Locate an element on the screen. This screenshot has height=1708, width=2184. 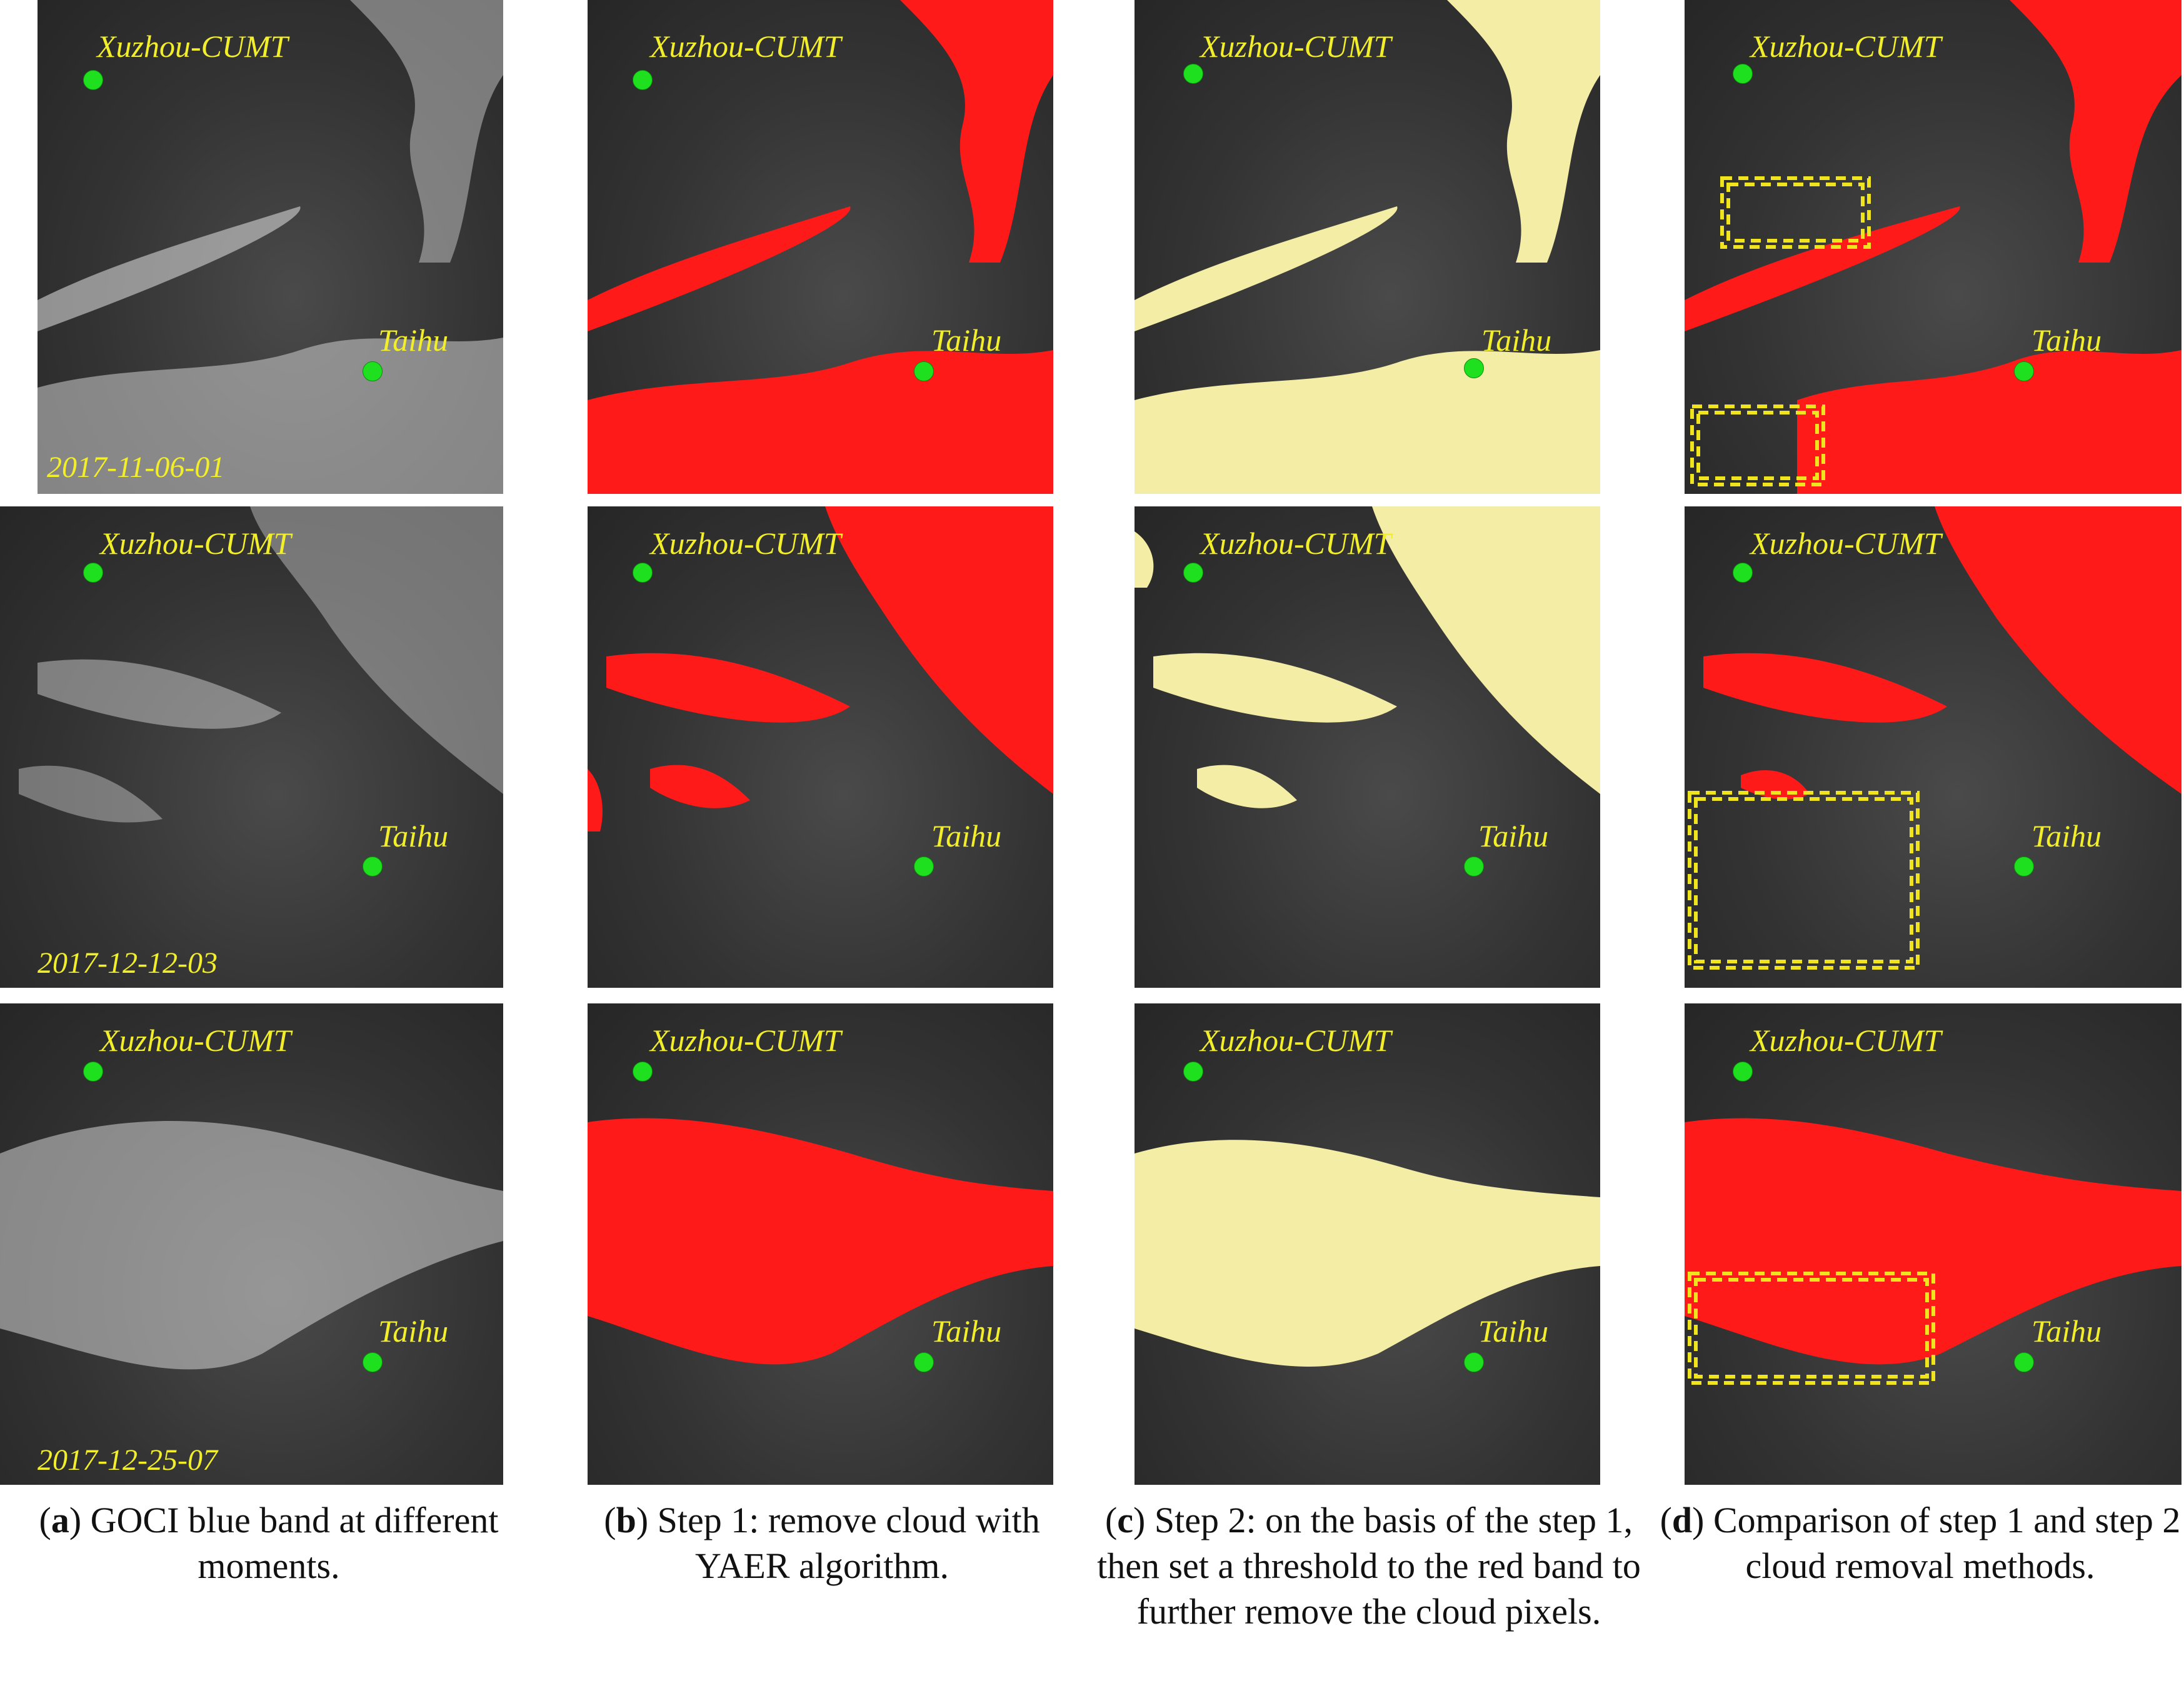
step2-mask-row3 is located at coordinates (1367, 1253).